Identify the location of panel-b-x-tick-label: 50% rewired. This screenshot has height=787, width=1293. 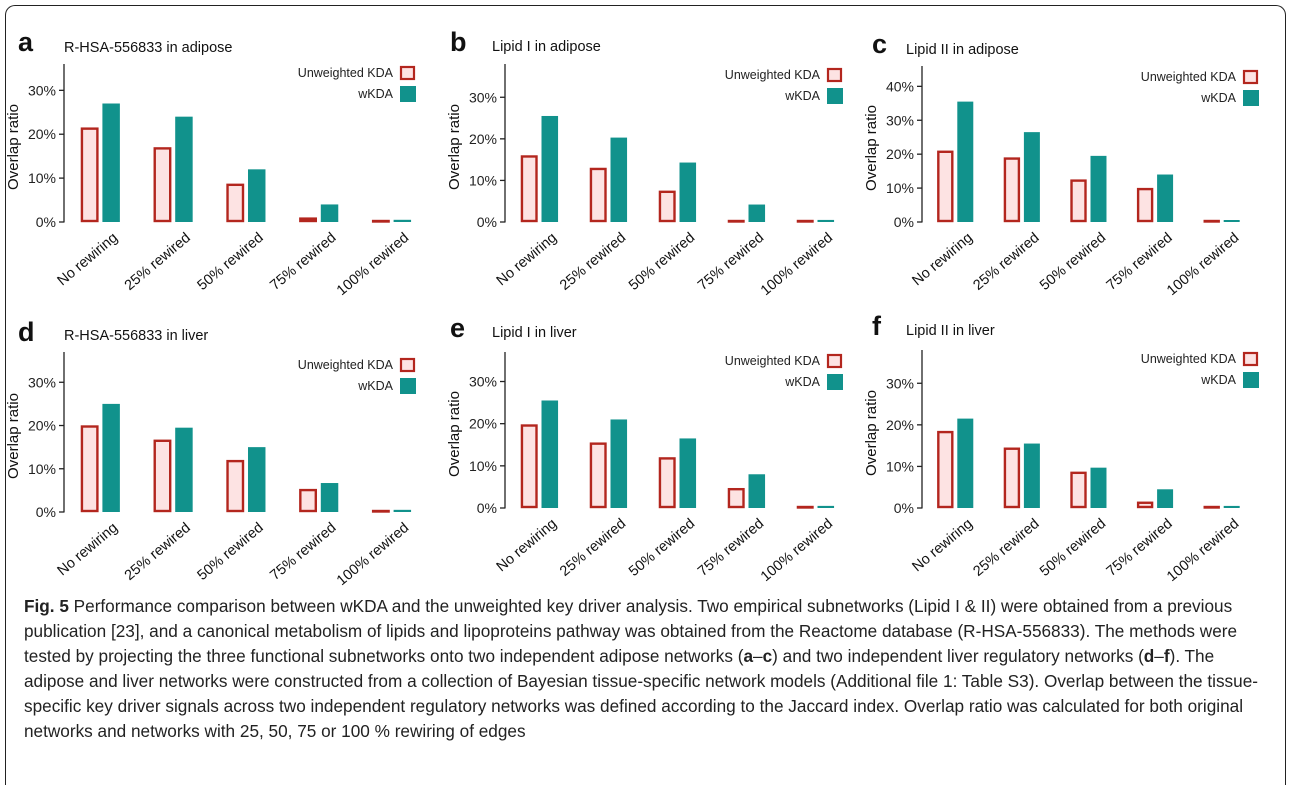
(662, 262).